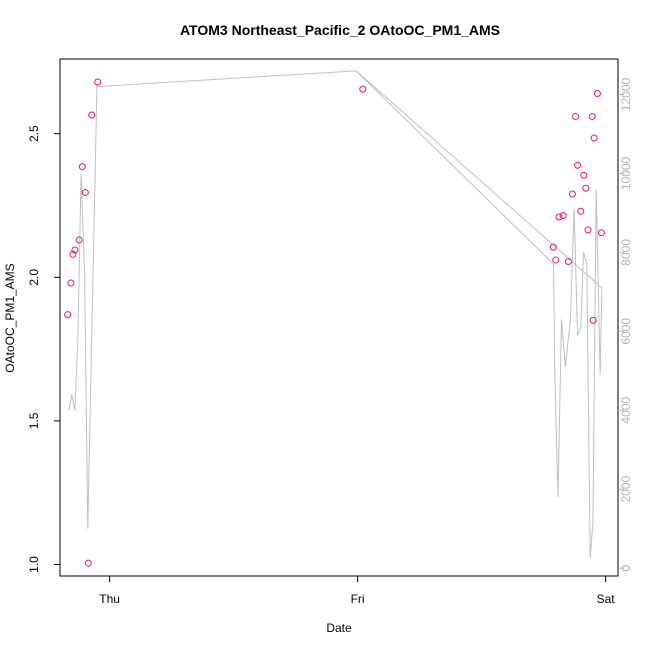  I want to click on y-tick-label: 1.5, so click(34, 420).